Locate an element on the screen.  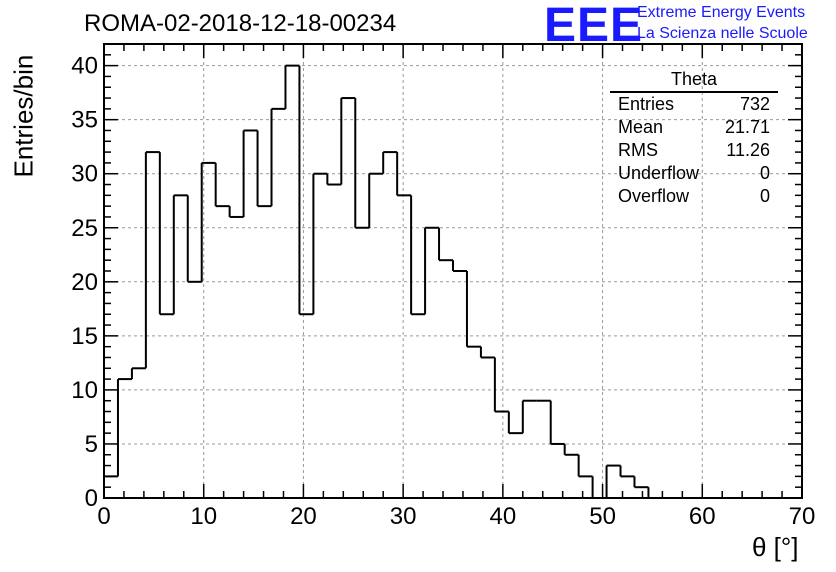
stats-row-underflow: Underflow 0 is located at coordinates (694, 173).